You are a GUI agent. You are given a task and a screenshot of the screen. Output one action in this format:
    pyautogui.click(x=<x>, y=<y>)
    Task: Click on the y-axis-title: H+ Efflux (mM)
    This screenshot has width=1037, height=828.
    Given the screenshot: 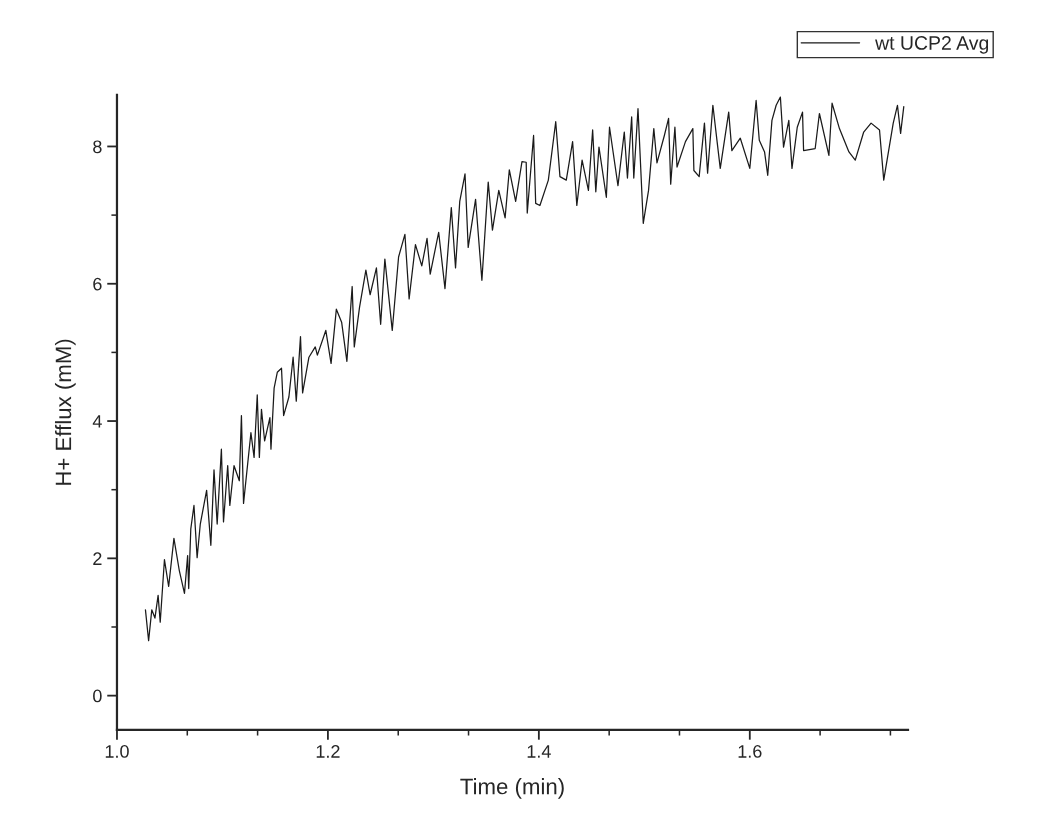 What is the action you would take?
    pyautogui.click(x=65, y=412)
    